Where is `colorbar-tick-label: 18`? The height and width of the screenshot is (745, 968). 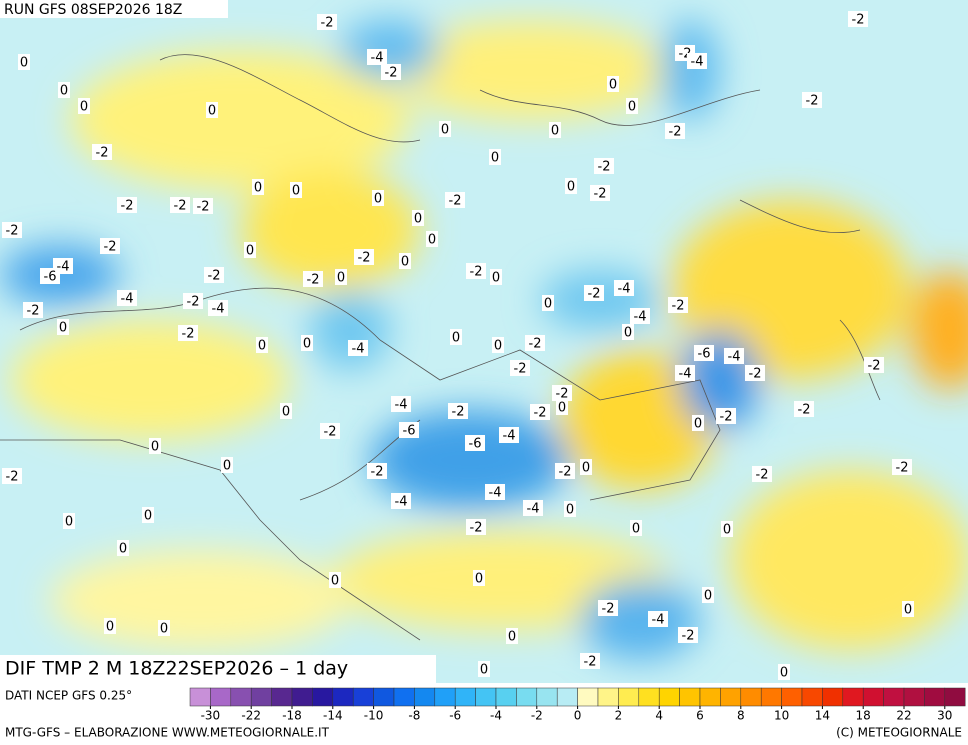
colorbar-tick-label: 18 is located at coordinates (863, 716).